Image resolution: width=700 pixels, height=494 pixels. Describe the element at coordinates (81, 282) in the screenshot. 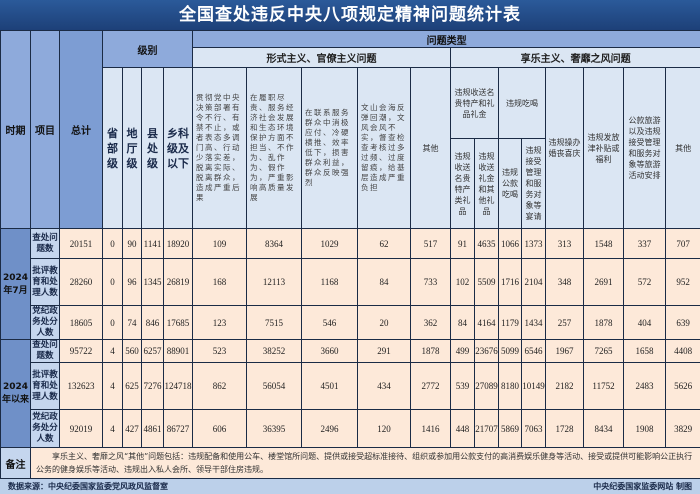

I see `value-cell: 28260` at that location.